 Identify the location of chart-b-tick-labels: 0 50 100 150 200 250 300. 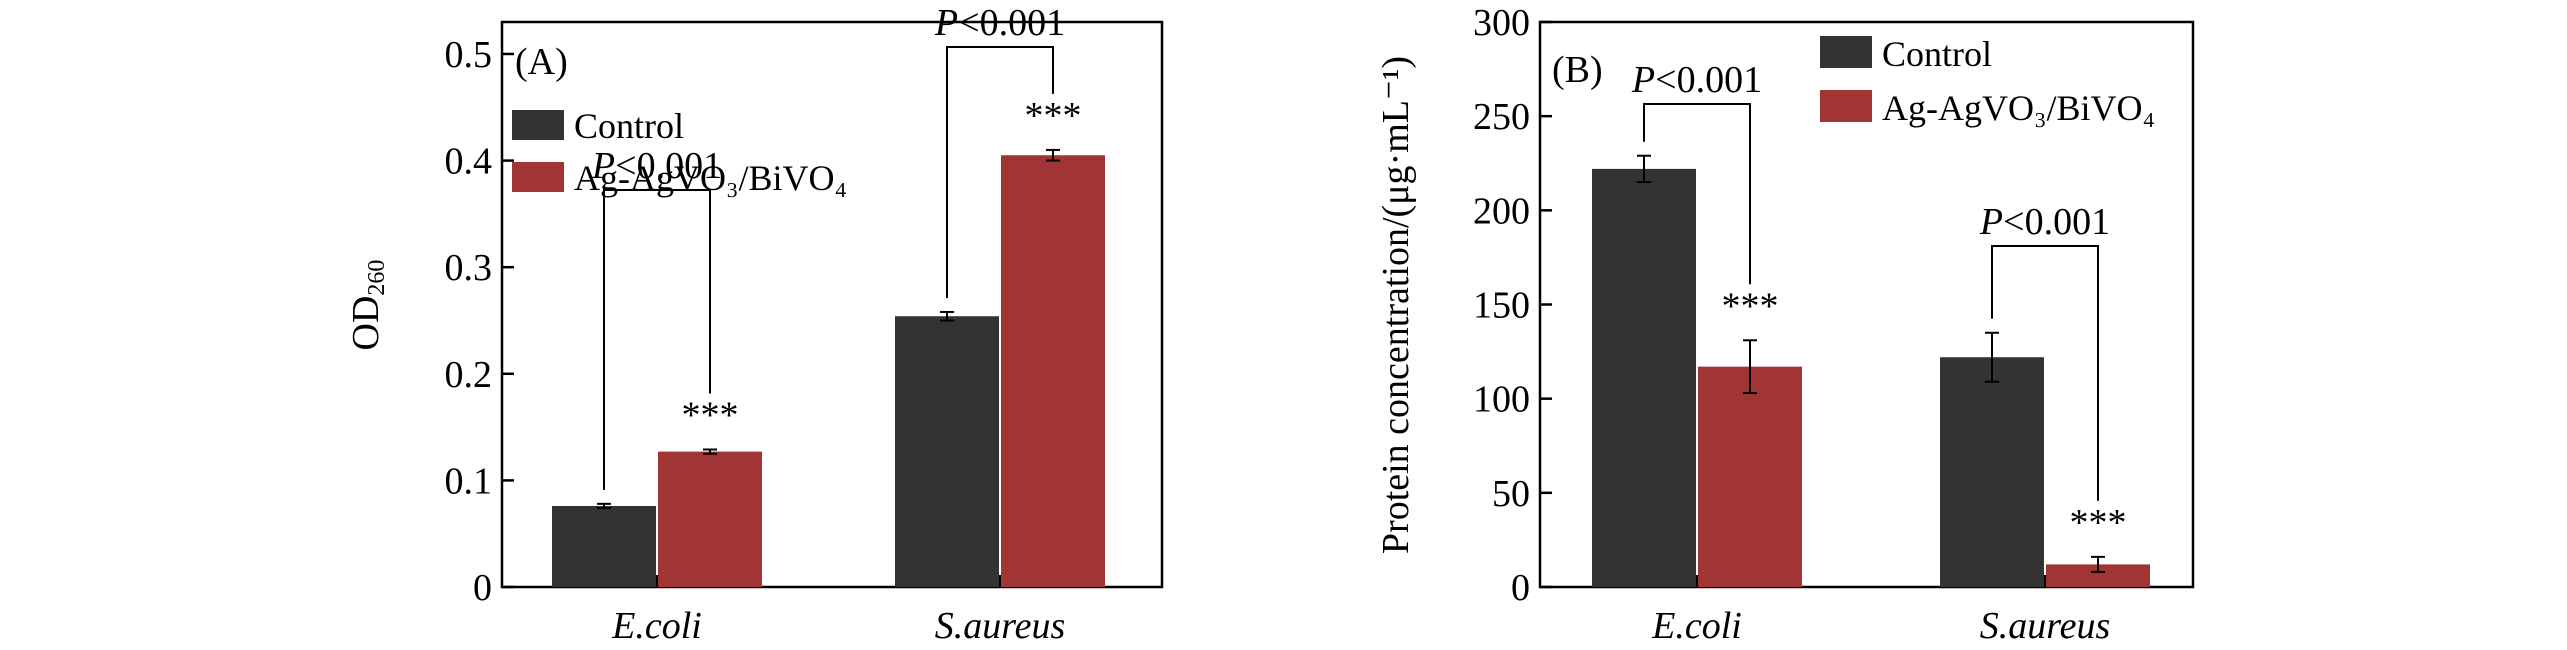
(1501, 305).